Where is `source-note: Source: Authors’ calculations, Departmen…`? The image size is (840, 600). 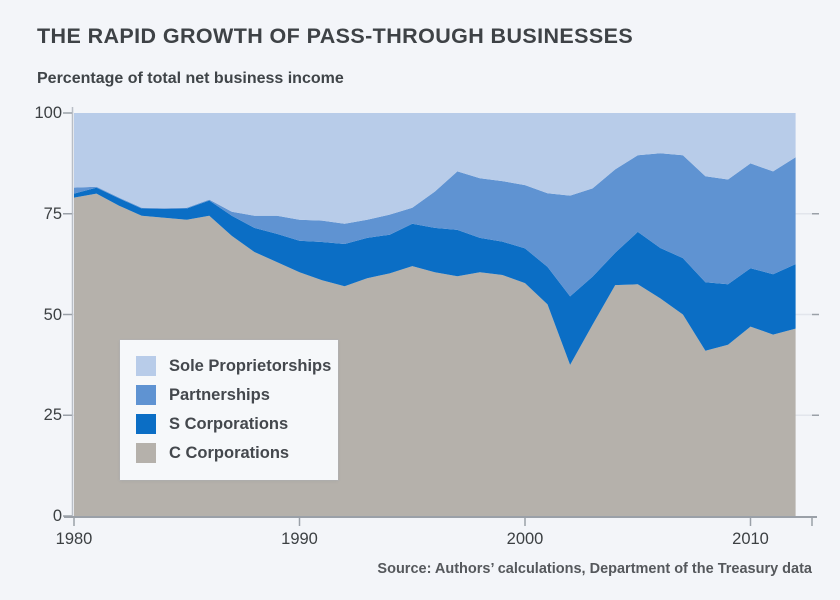
source-note: Source: Authors’ calculations, Departmen… is located at coordinates (594, 569).